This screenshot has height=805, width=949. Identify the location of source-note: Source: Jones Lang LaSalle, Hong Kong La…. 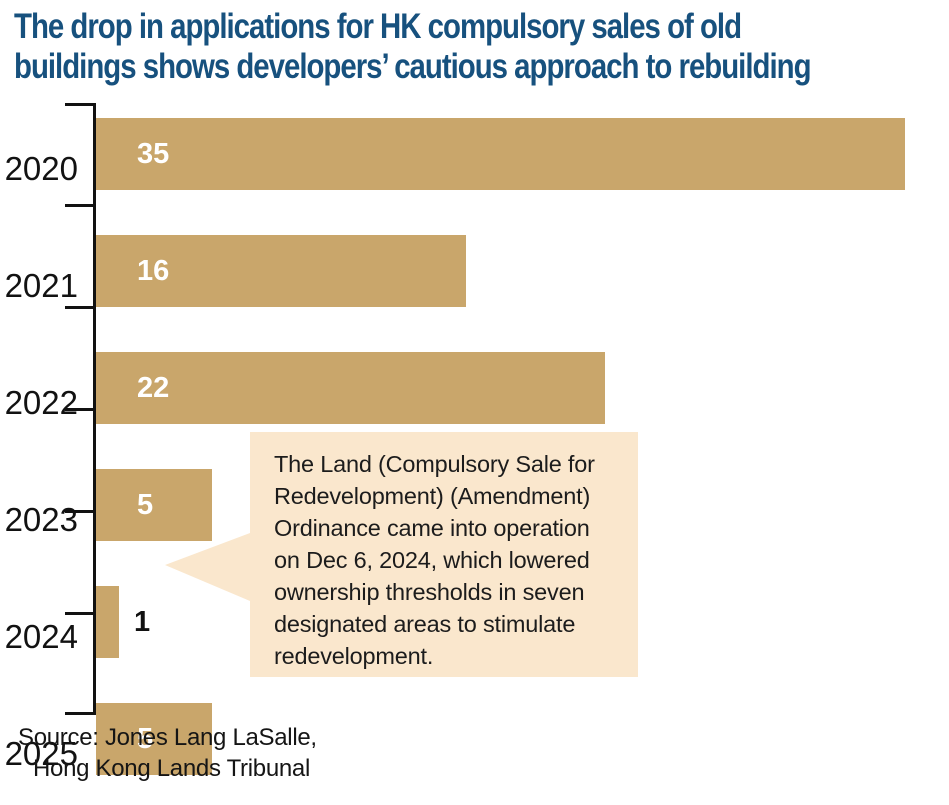
(167, 753).